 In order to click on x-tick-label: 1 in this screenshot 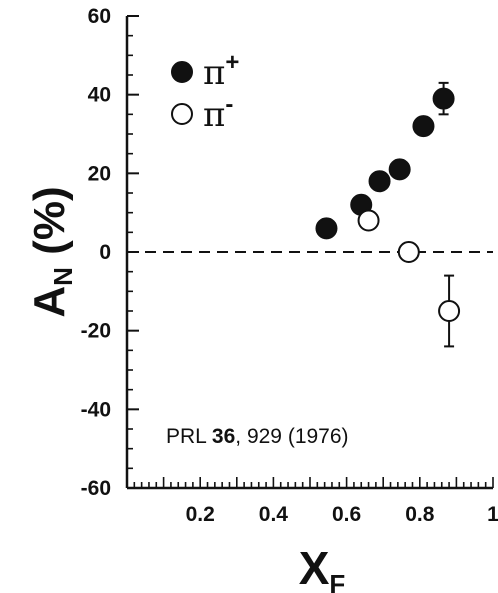, I will do `click(492, 514)`.